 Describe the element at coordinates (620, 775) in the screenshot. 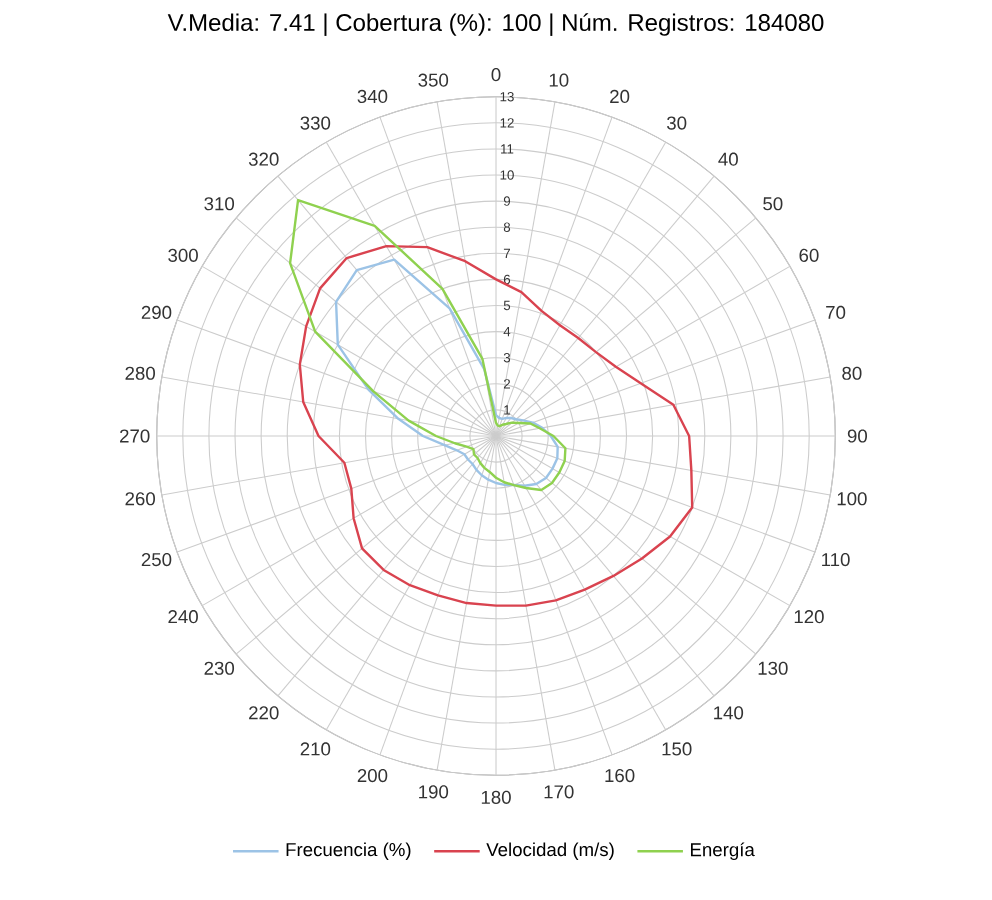

I see `spoke-label: 160` at that location.